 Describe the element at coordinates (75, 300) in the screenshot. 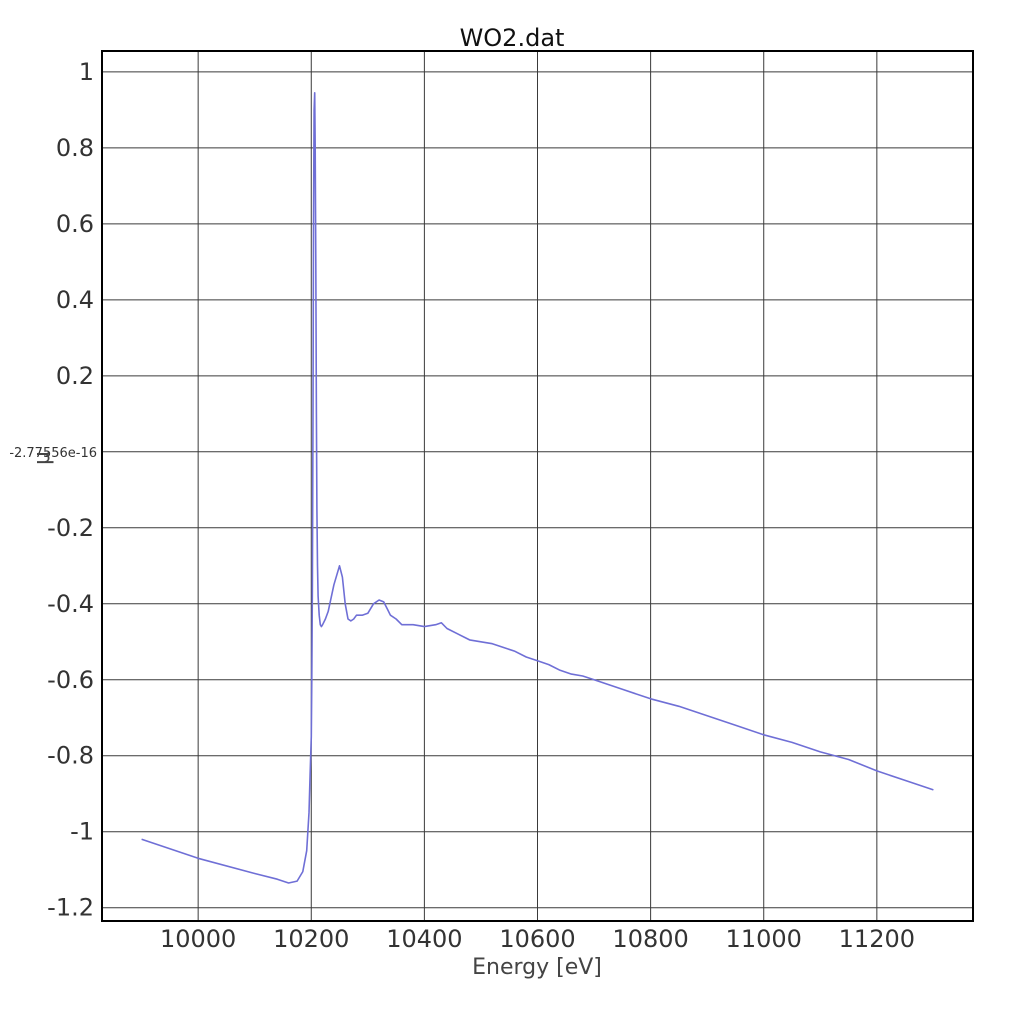

I see `y-tick-label: 0.4` at that location.